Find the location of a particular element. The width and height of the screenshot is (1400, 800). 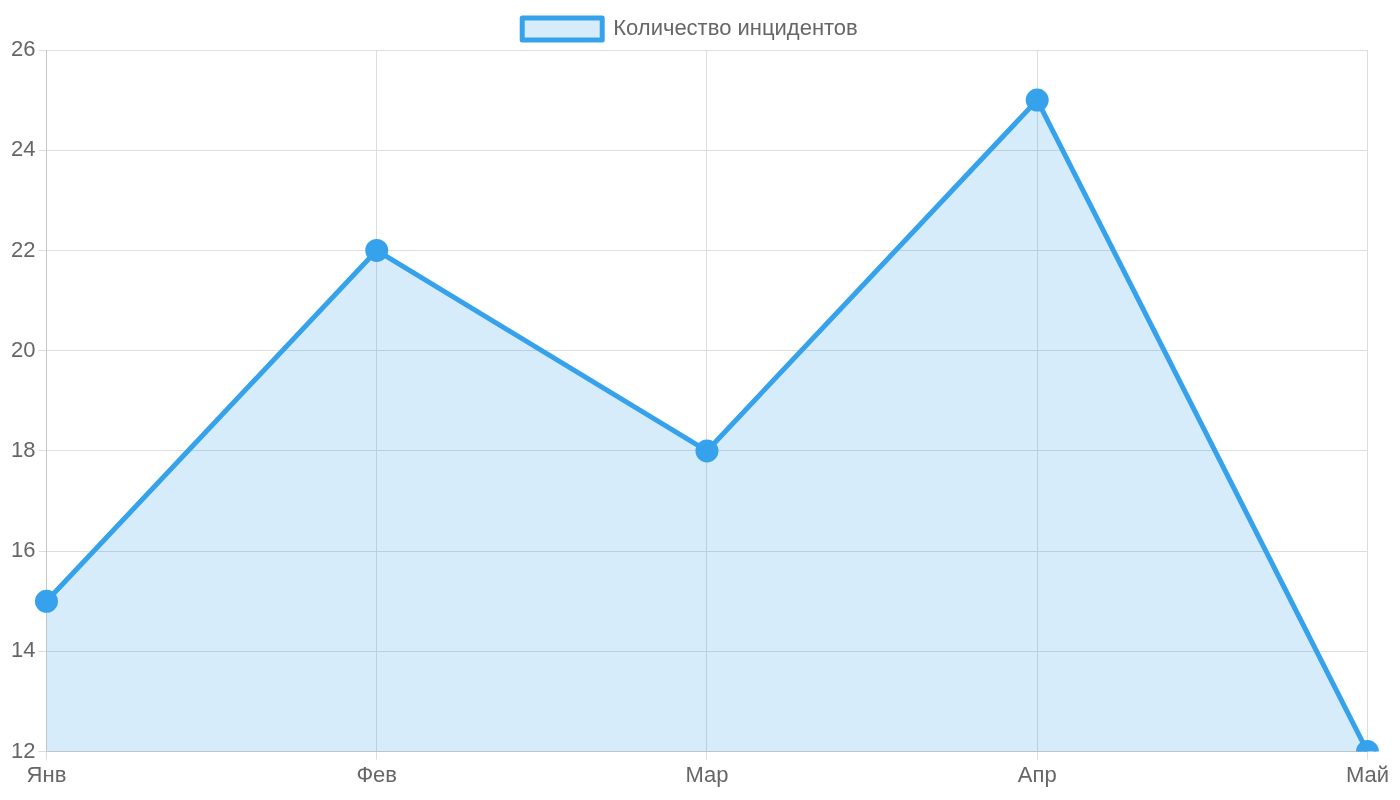

x-tick-label: Мар is located at coordinates (707, 774).